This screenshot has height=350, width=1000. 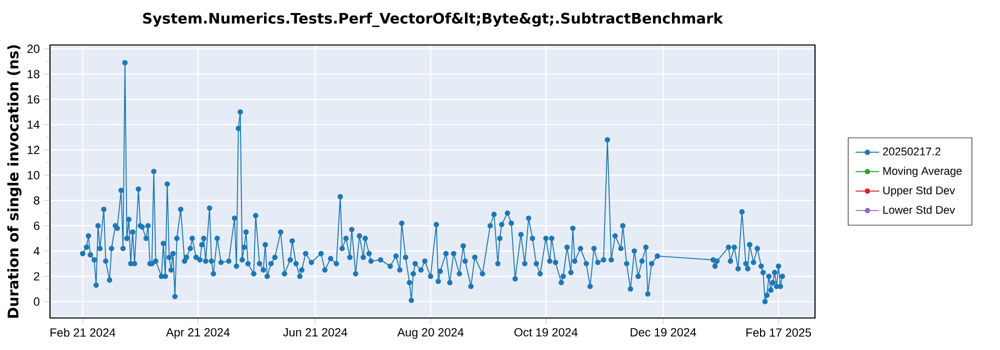 I want to click on y-tick-label: 18, so click(x=34, y=74).